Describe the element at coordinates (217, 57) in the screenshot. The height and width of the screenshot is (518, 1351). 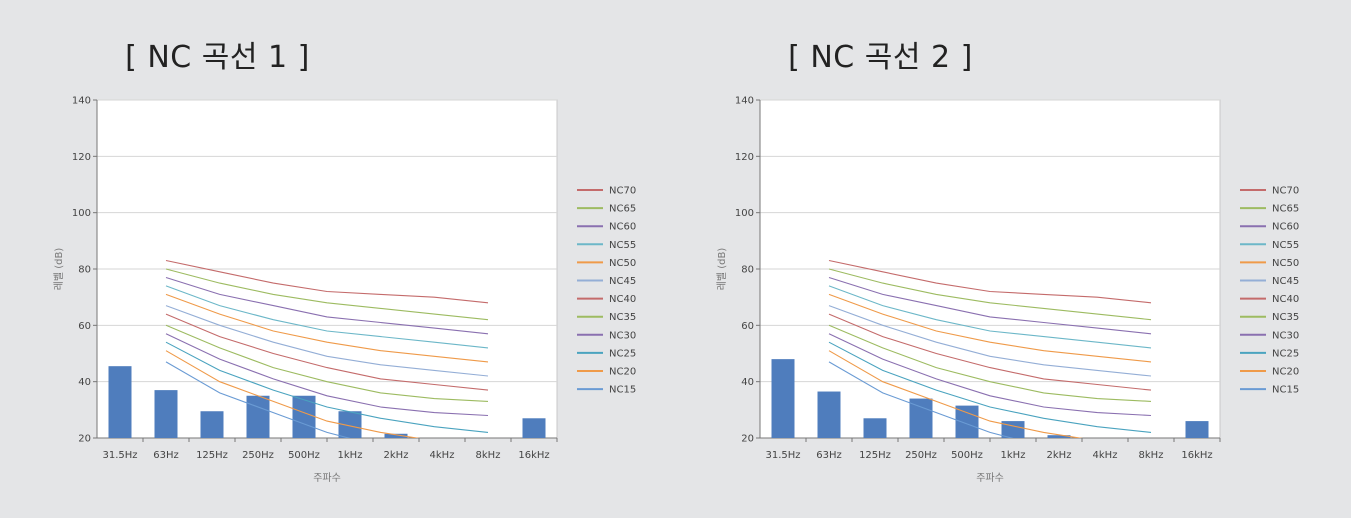
I see `chart-title: [ NC 곡선 1 ]` at that location.